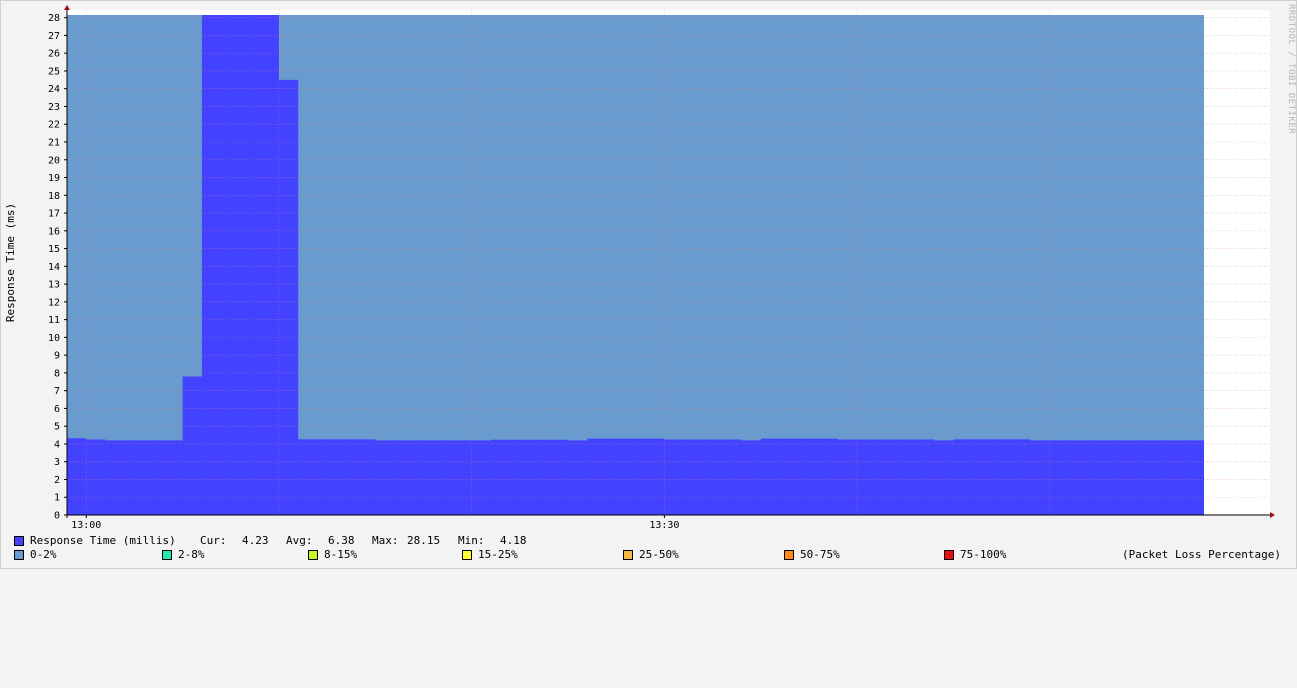 The image size is (1297, 688). I want to click on y-tick-label-1: 1, so click(57, 498).